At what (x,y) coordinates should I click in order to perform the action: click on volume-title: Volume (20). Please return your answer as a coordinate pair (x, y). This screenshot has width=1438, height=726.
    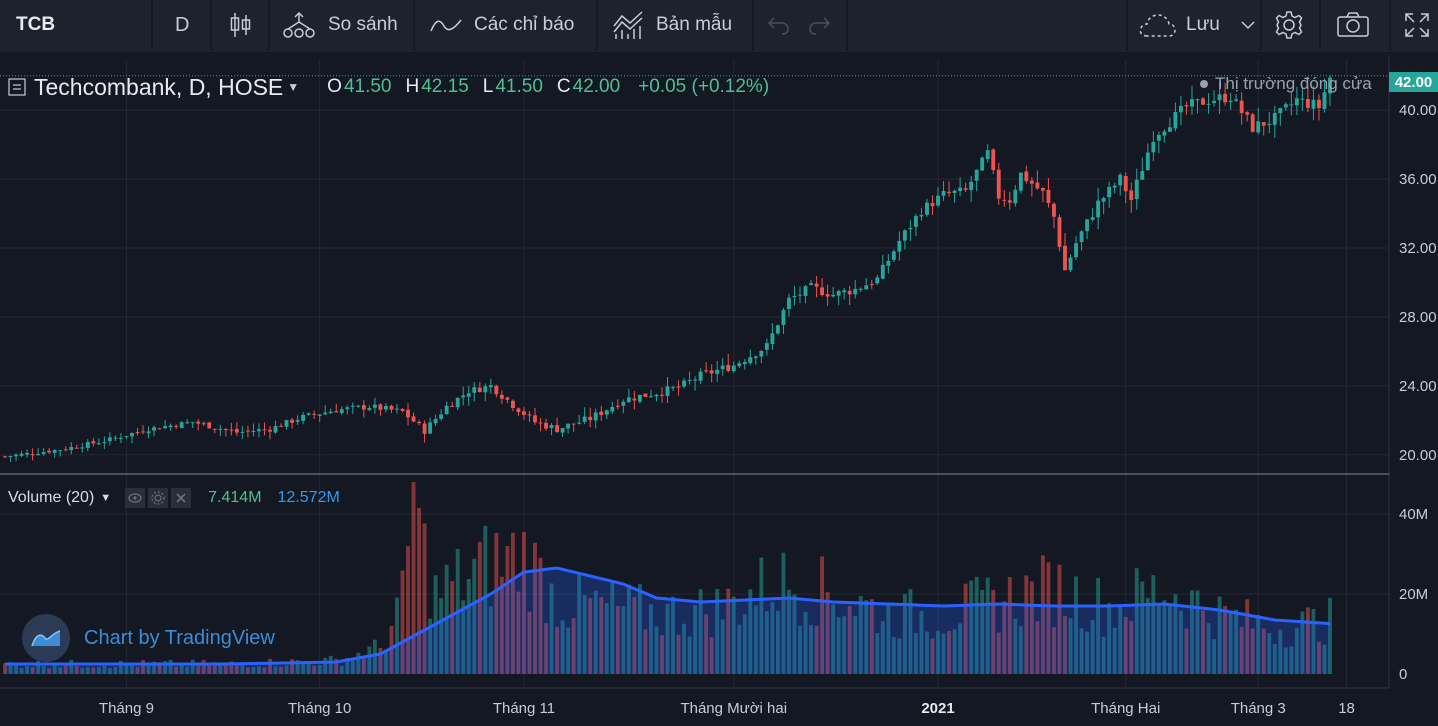
    Looking at the image, I should click on (51, 497).